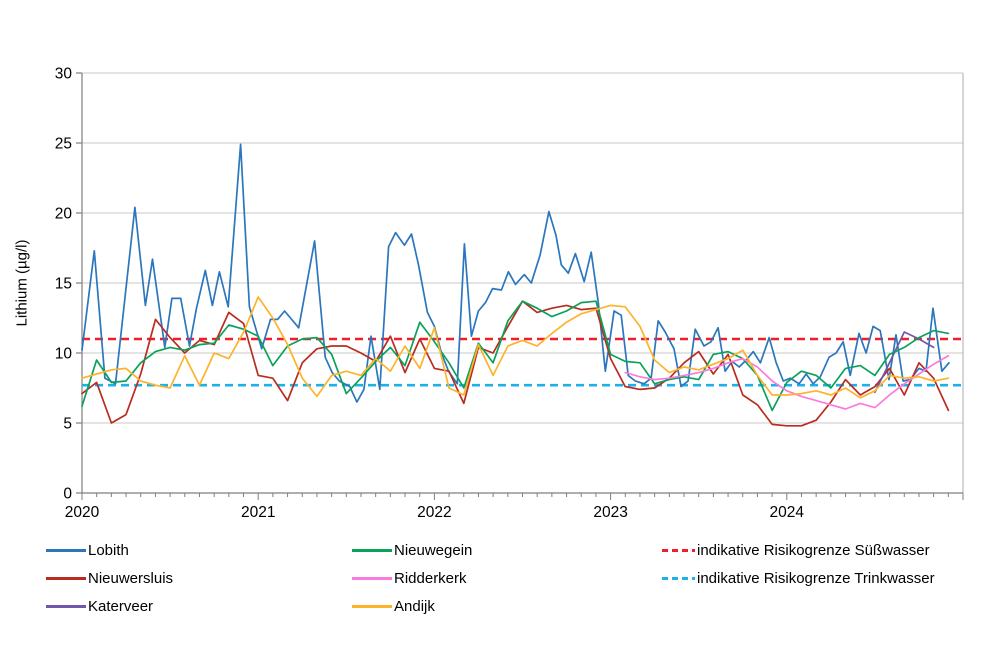  I want to click on x-tick-label-2020: 2020, so click(82, 512).